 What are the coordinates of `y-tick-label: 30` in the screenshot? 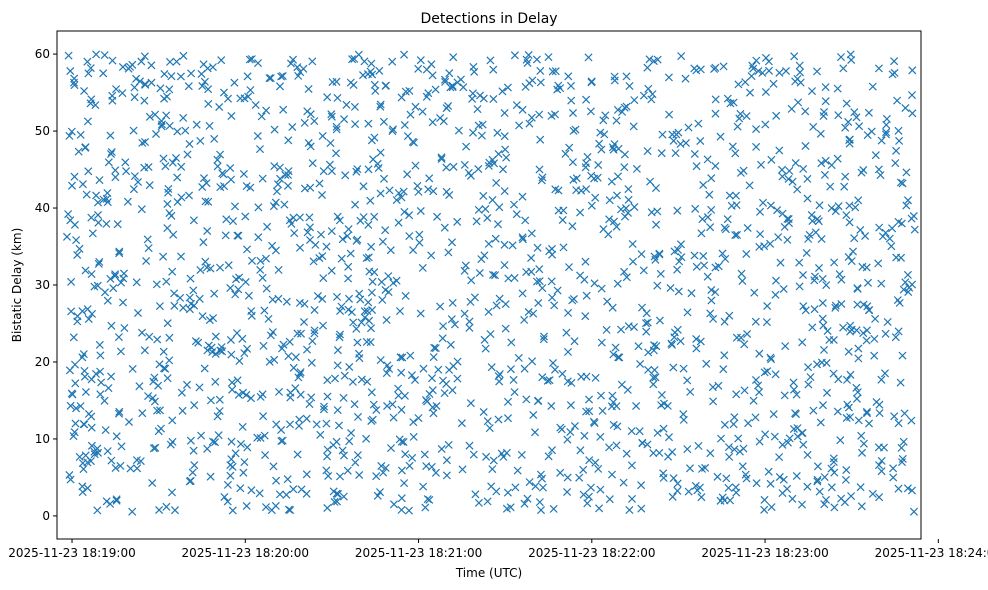 It's located at (42, 285).